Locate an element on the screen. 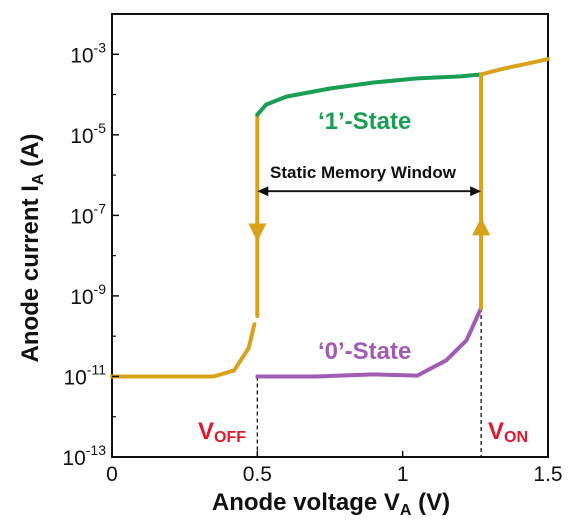  marker-layer is located at coordinates (369, 214).